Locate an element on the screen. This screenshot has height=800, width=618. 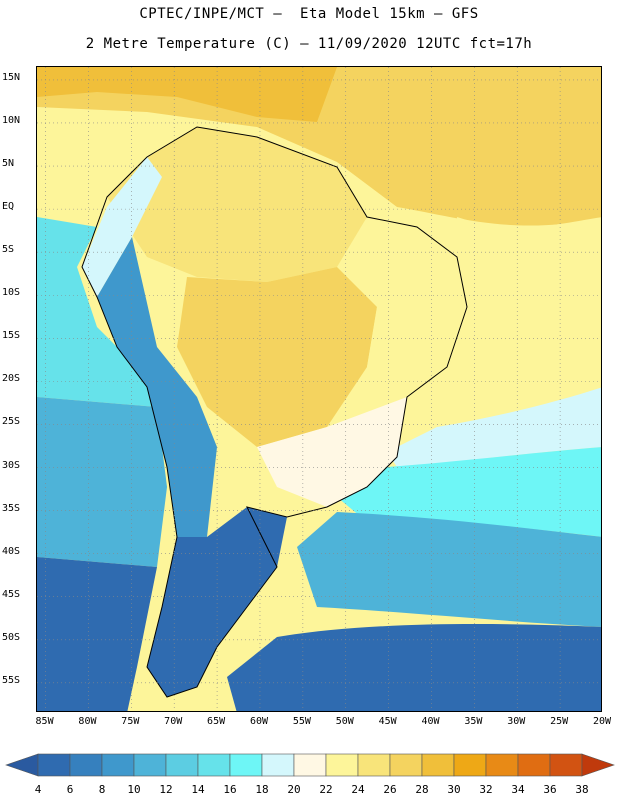
longitude-label: 65W is located at coordinates (216, 721).